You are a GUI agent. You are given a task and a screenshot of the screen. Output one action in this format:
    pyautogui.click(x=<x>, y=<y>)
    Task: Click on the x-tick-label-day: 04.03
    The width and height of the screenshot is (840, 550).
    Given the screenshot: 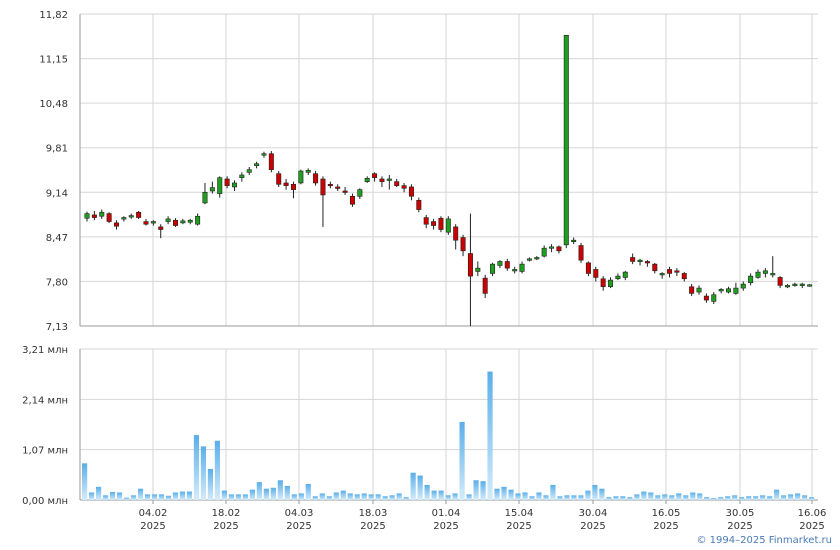 What is the action you would take?
    pyautogui.click(x=299, y=513)
    